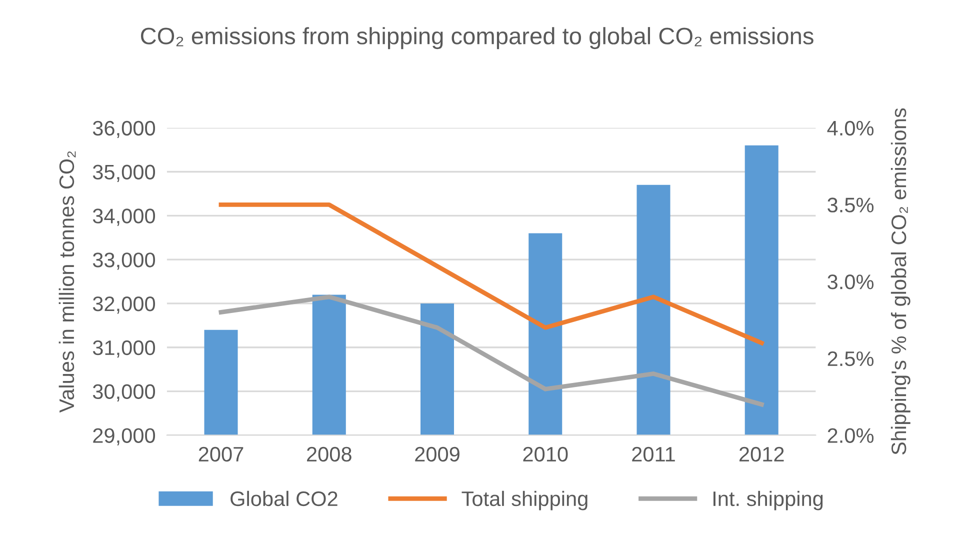  Describe the element at coordinates (124, 217) in the screenshot. I see `y-tick-label: 34,000` at that location.